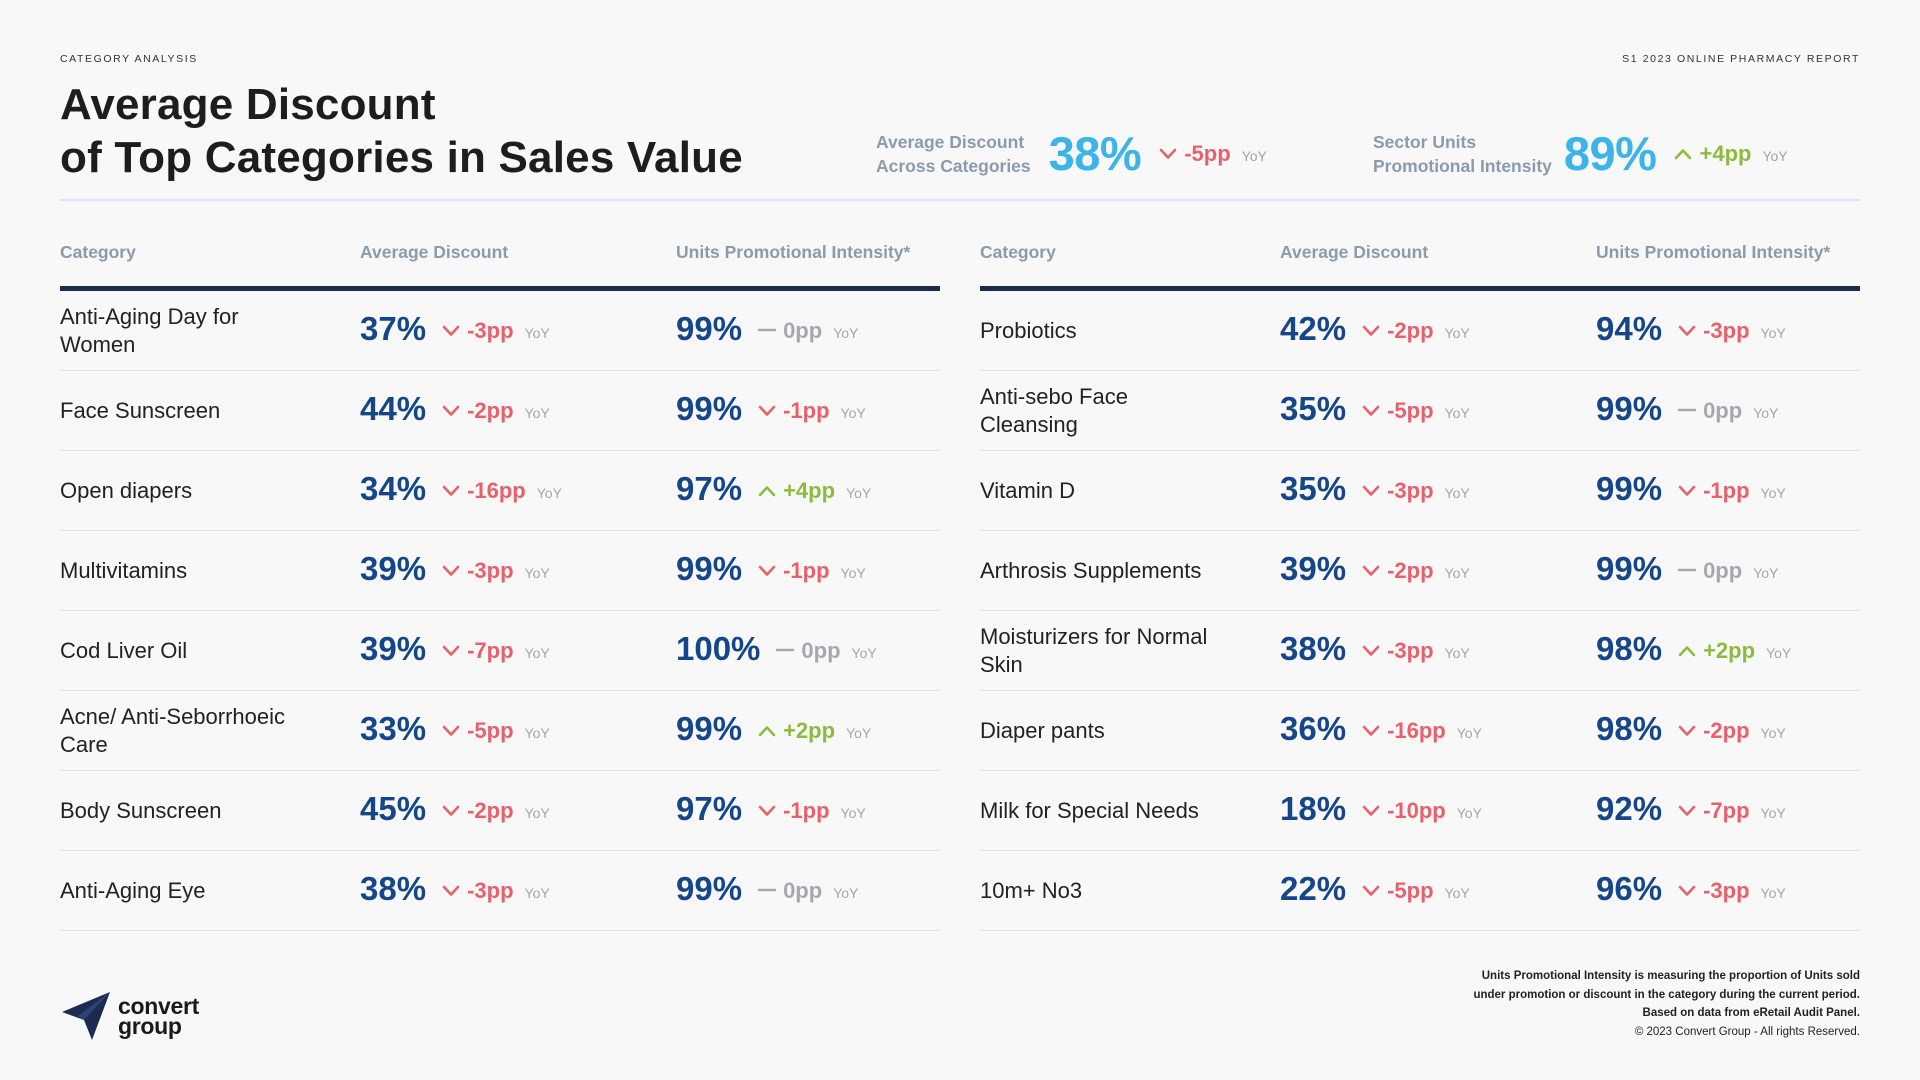 The height and width of the screenshot is (1080, 1920). What do you see at coordinates (796, 731) in the screenshot?
I see `promotional-intensity-change: +2pp` at bounding box center [796, 731].